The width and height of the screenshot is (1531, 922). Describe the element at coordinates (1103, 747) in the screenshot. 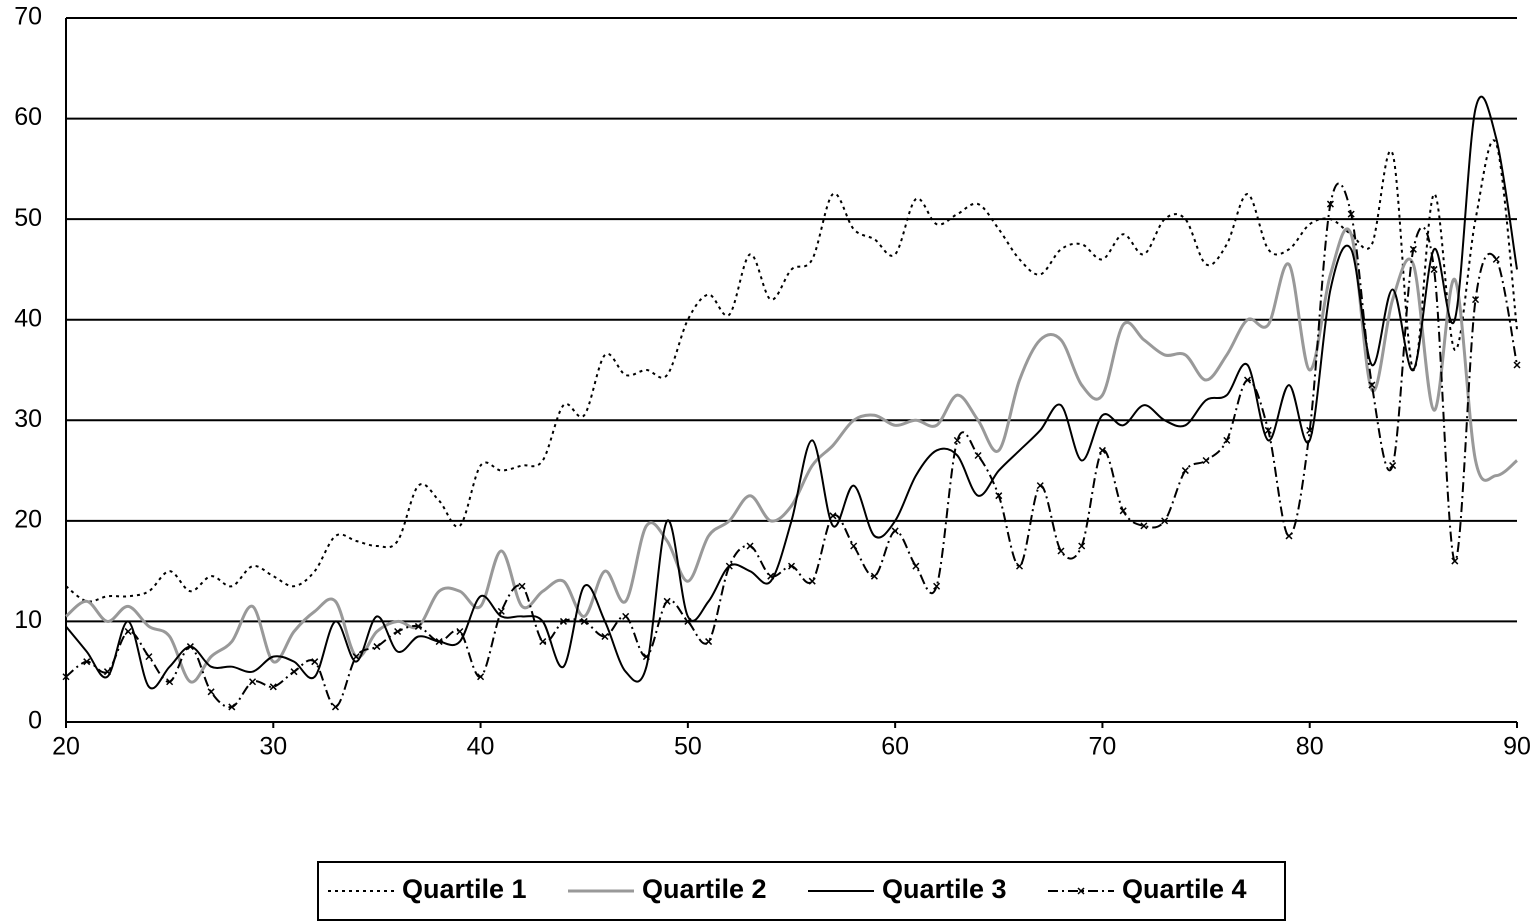

I see `x-tick-label: 70` at that location.